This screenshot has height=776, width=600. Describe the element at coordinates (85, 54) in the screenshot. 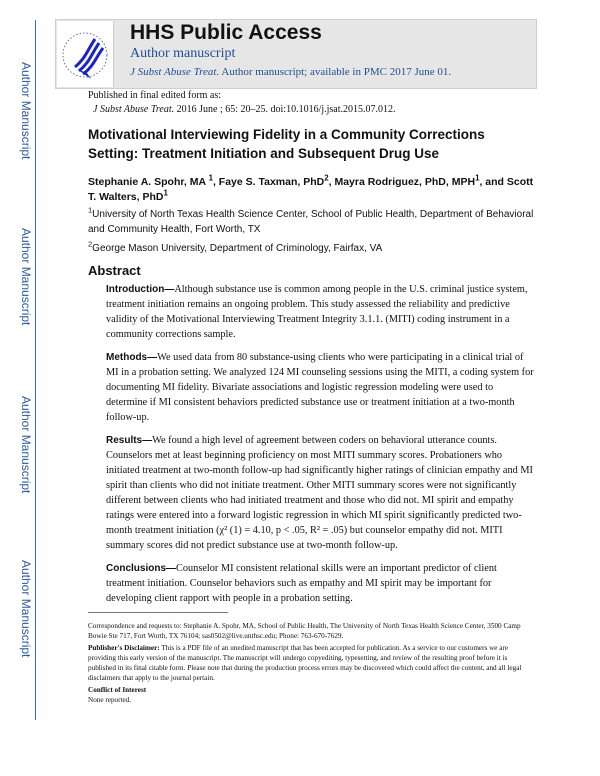

I see `hhs-eagle-logo-icon` at that location.